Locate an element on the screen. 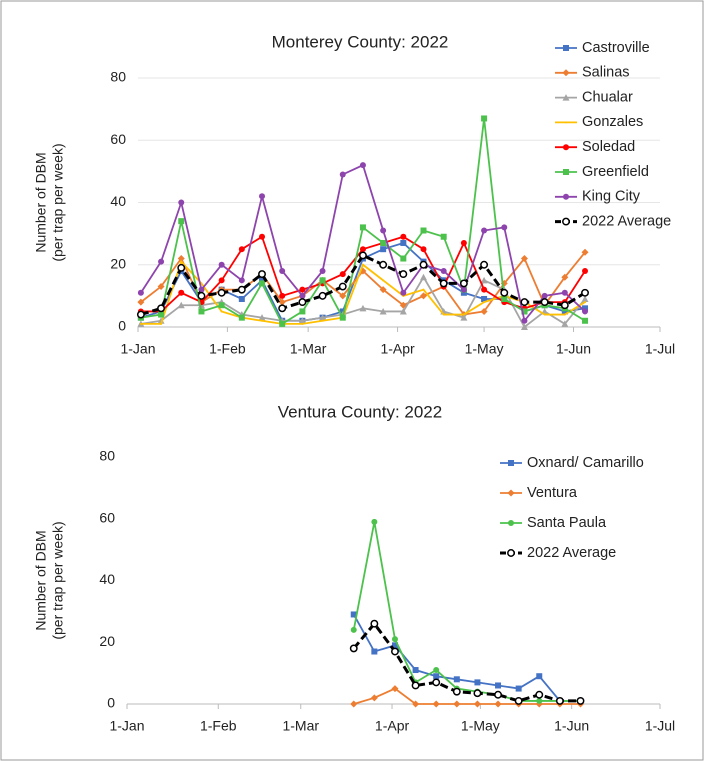 The width and height of the screenshot is (704, 761). legend-label: 2022 Average is located at coordinates (626, 221).